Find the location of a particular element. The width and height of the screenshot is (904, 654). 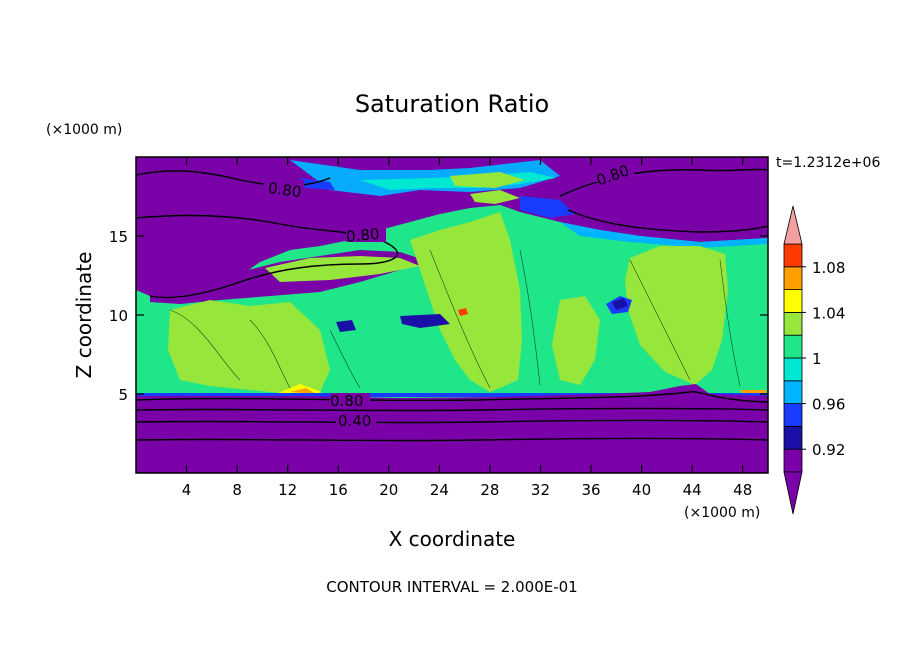

lower-dry-region is located at coordinates (452, 428).